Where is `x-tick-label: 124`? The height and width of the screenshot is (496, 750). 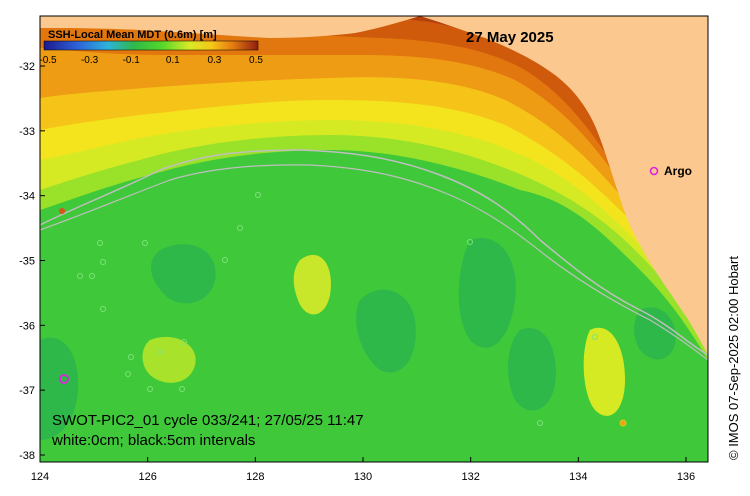 x-tick-label: 124 is located at coordinates (40, 477).